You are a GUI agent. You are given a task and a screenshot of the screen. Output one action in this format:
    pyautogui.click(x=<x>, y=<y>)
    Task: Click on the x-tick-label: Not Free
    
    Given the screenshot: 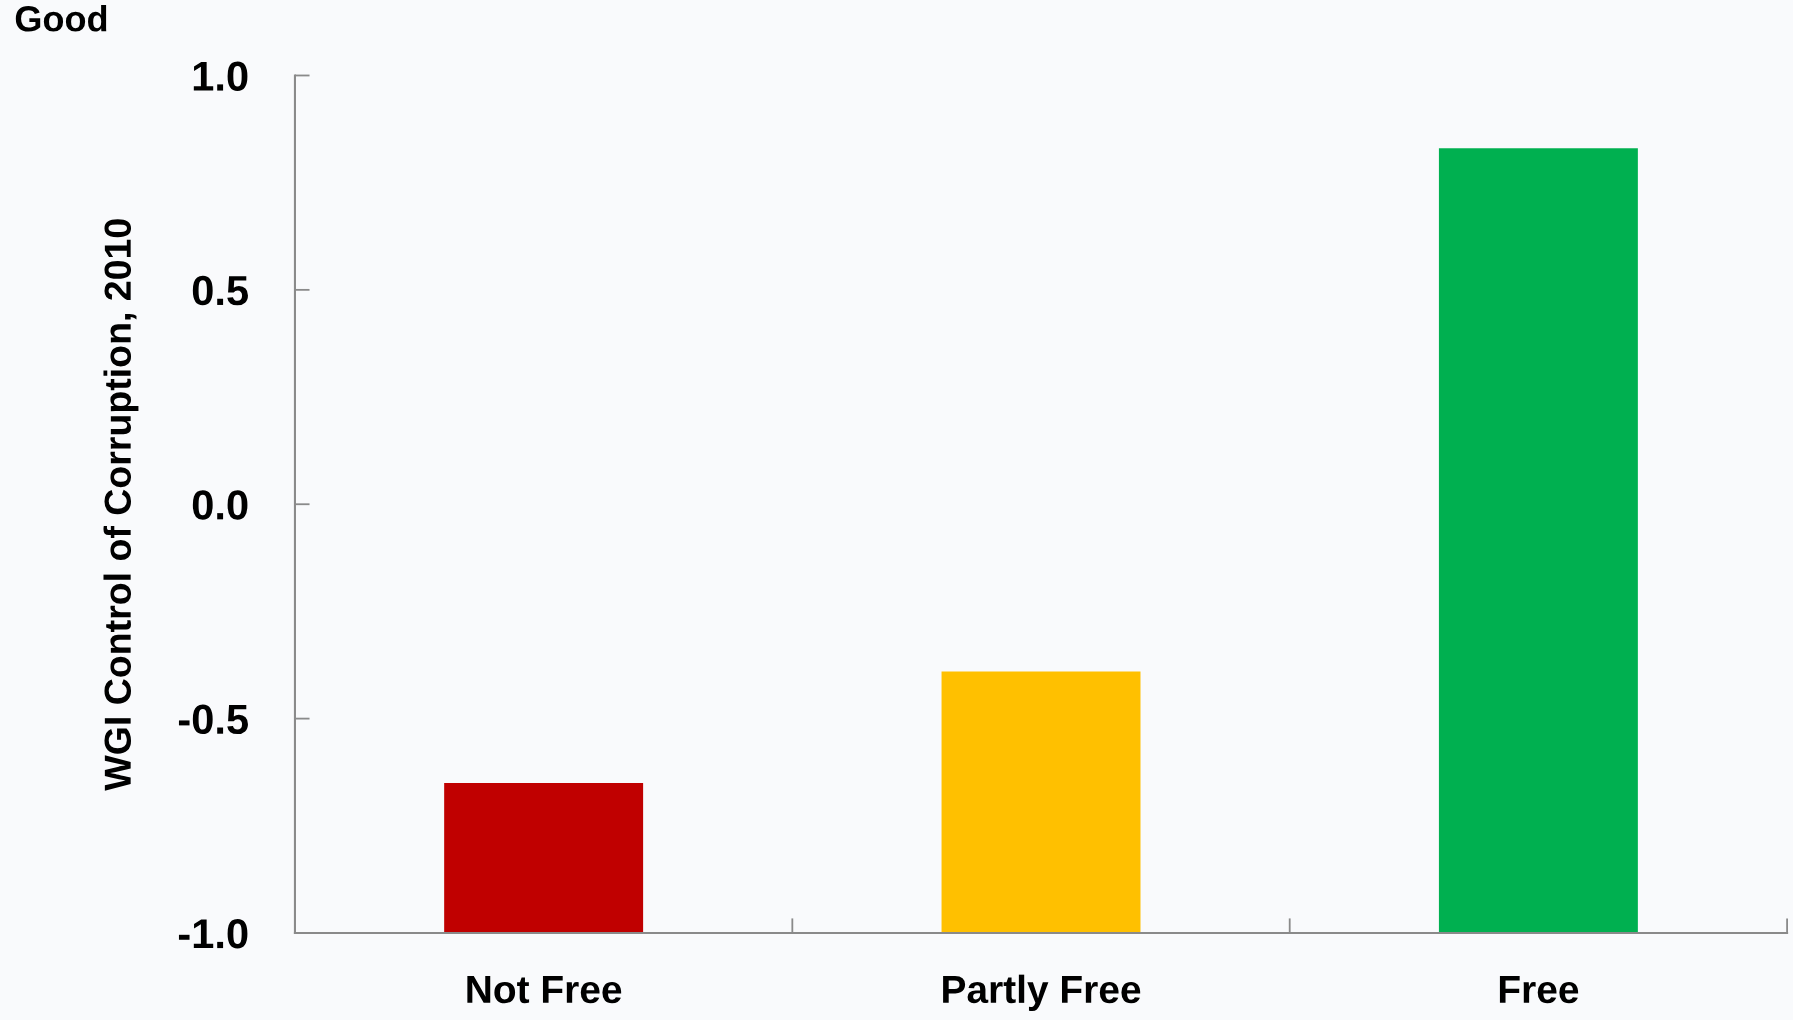 What is the action you would take?
    pyautogui.click(x=544, y=990)
    